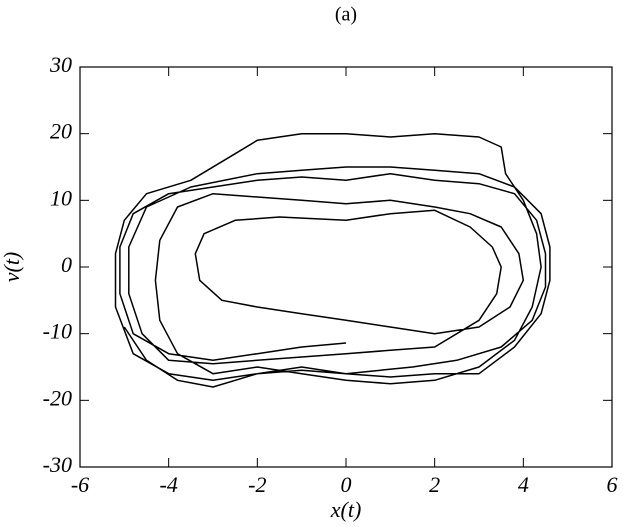 This screenshot has width=623, height=527. I want to click on x-tick-label: -2, so click(257, 484).